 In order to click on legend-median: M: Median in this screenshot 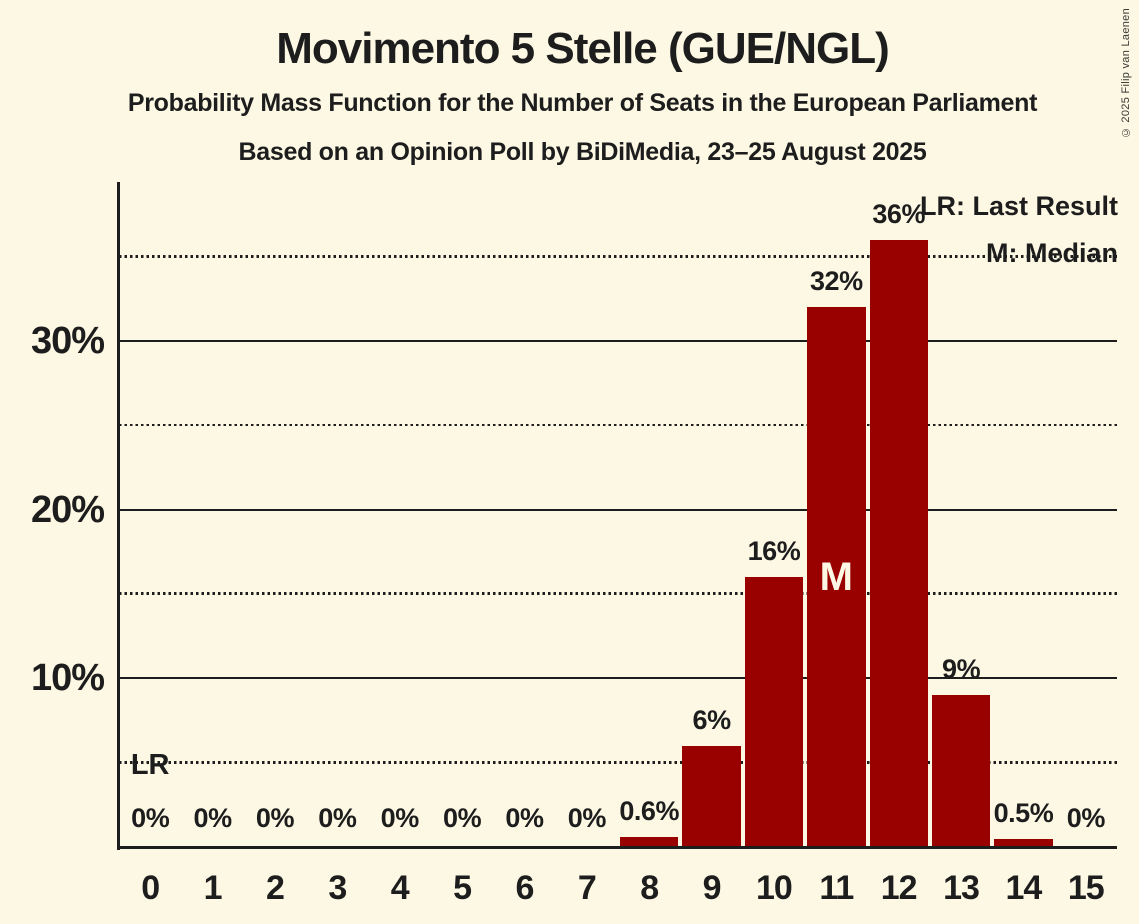, I will do `click(1052, 253)`.